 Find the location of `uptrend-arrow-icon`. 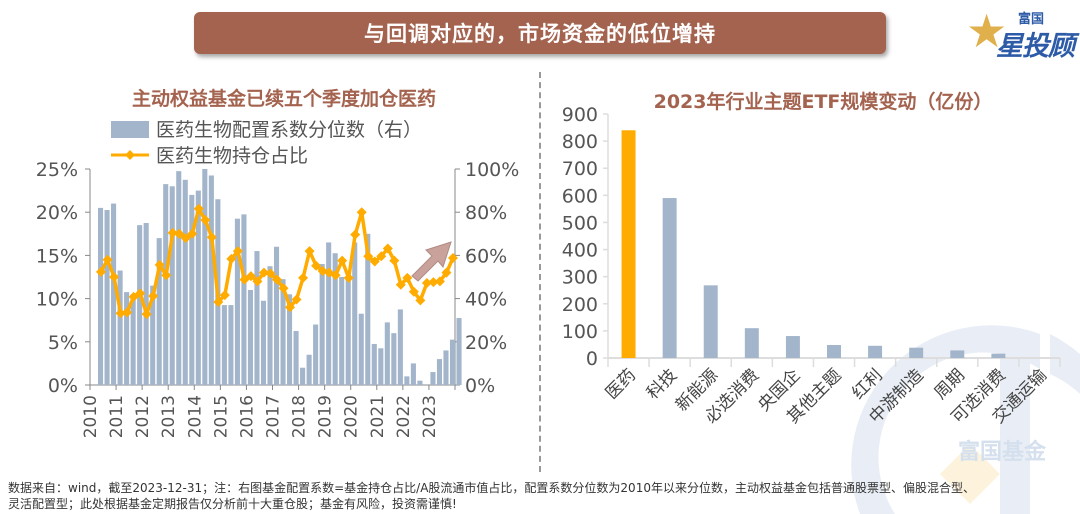

uptrend-arrow-icon is located at coordinates (431, 261).